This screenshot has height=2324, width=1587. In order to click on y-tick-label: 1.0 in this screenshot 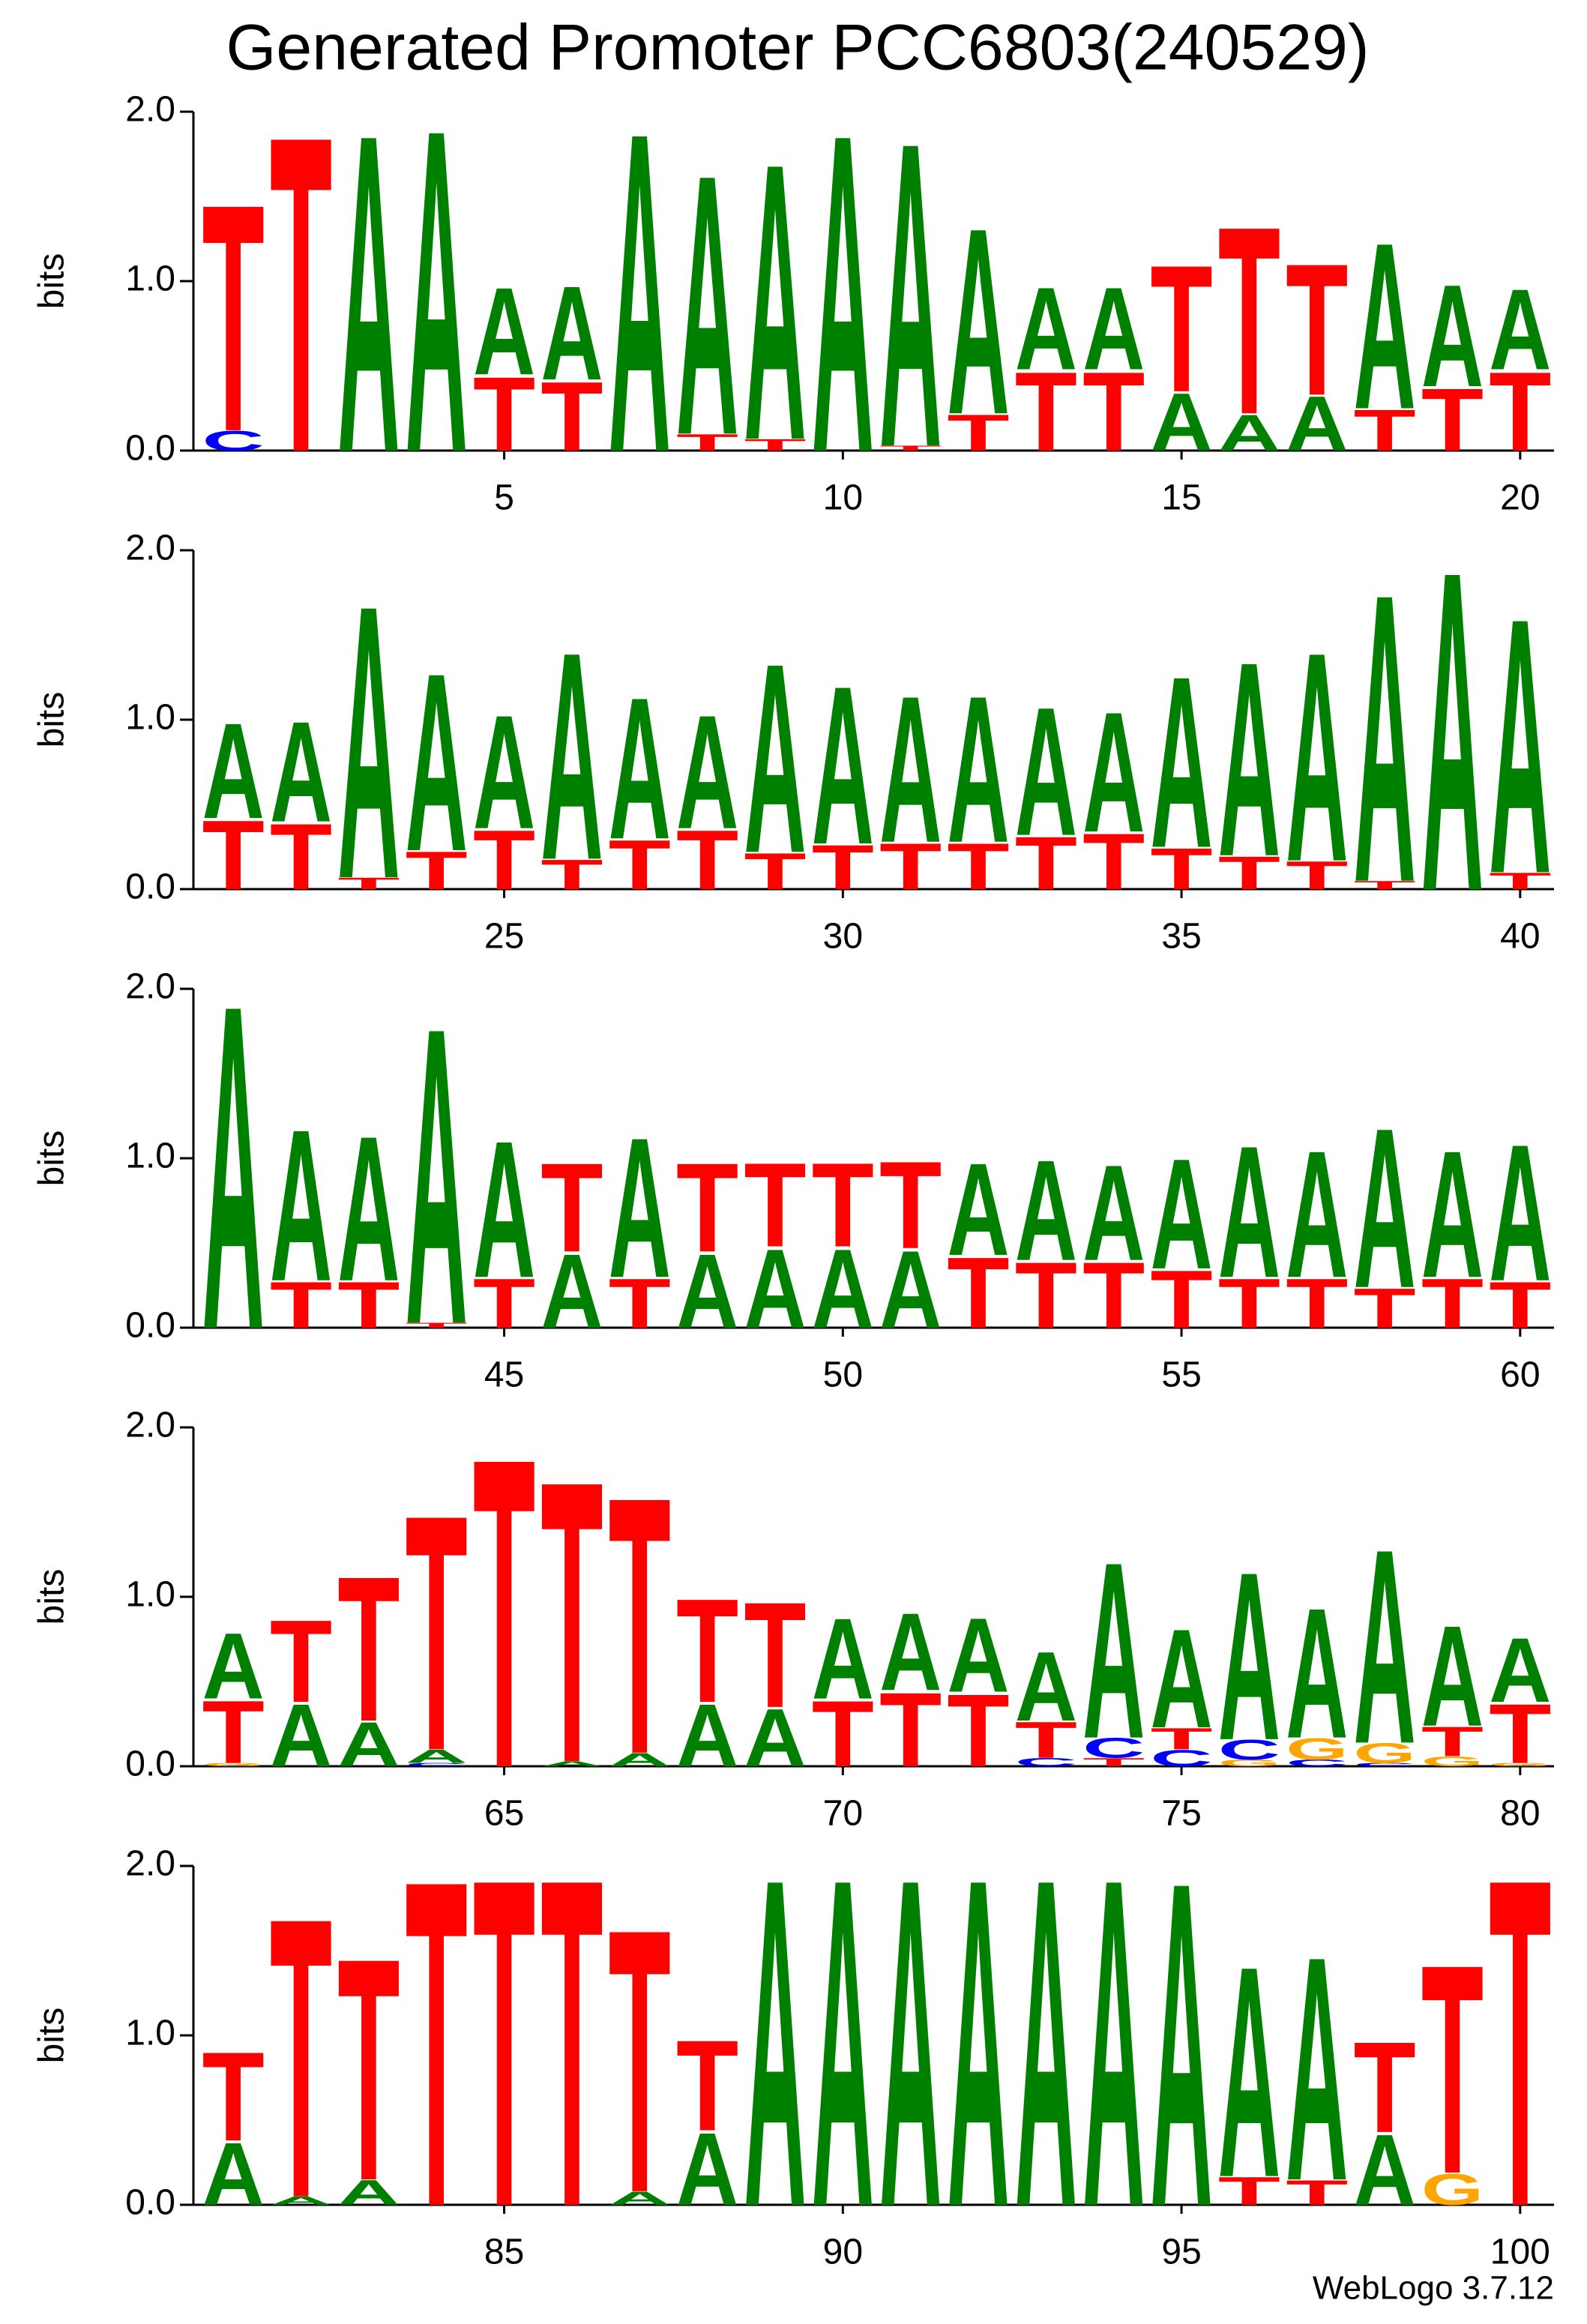, I will do `click(150, 279)`.